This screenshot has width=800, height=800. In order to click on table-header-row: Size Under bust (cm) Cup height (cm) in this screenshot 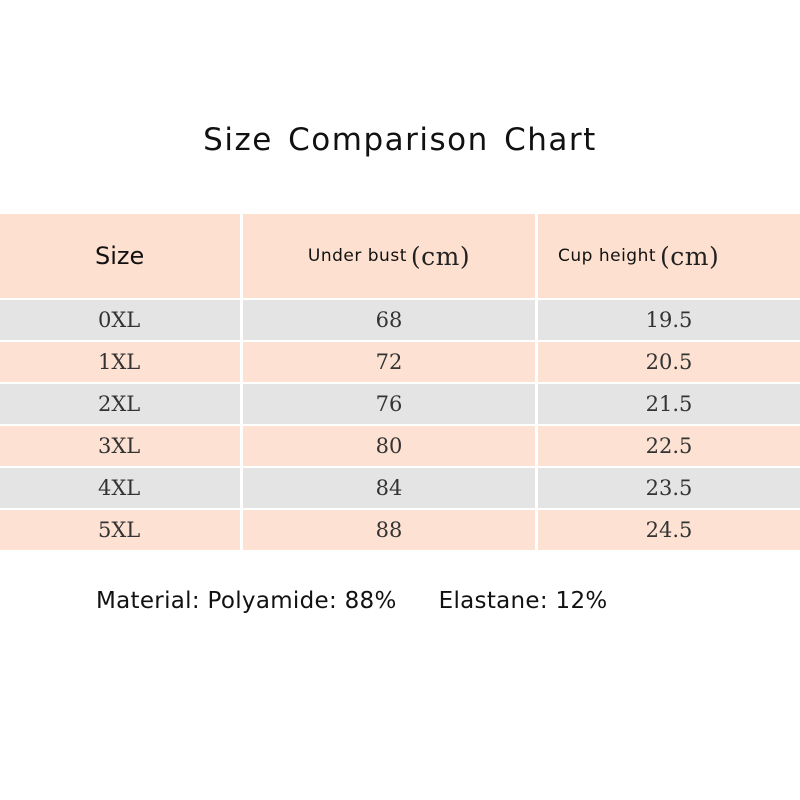, I will do `click(400, 256)`.